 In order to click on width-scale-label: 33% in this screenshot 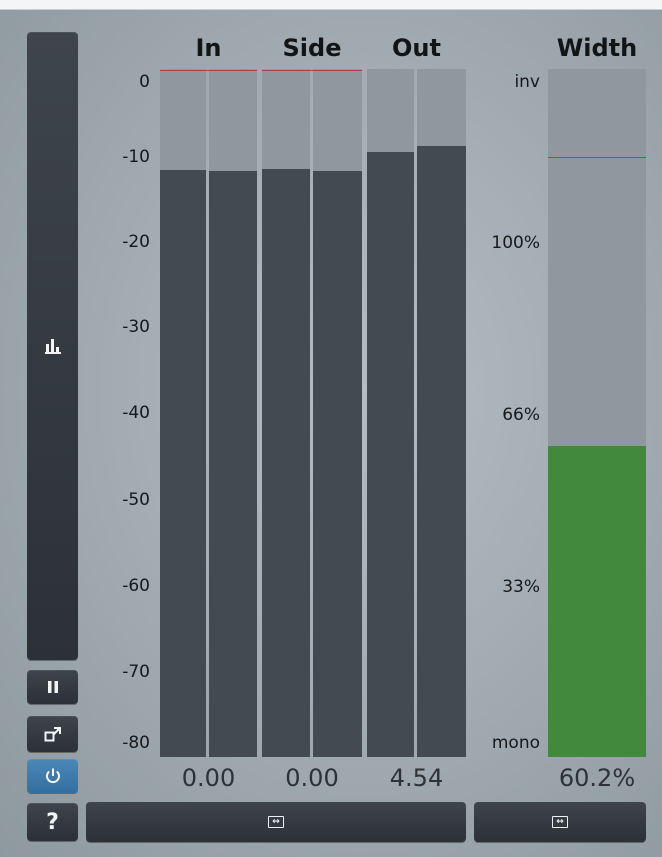, I will do `click(521, 587)`.